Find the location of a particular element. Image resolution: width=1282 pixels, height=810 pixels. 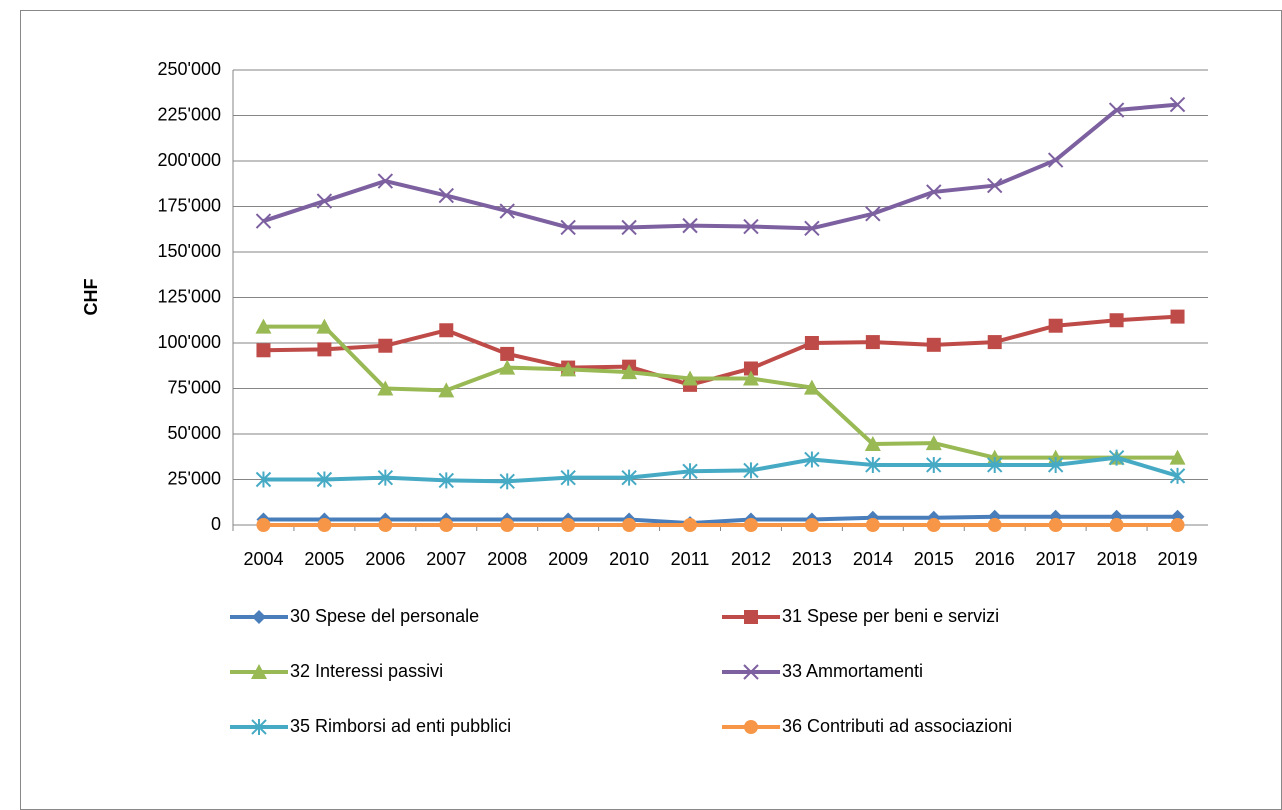

legend-label: 35 Rimborsi ad enti pubblici is located at coordinates (400, 726).